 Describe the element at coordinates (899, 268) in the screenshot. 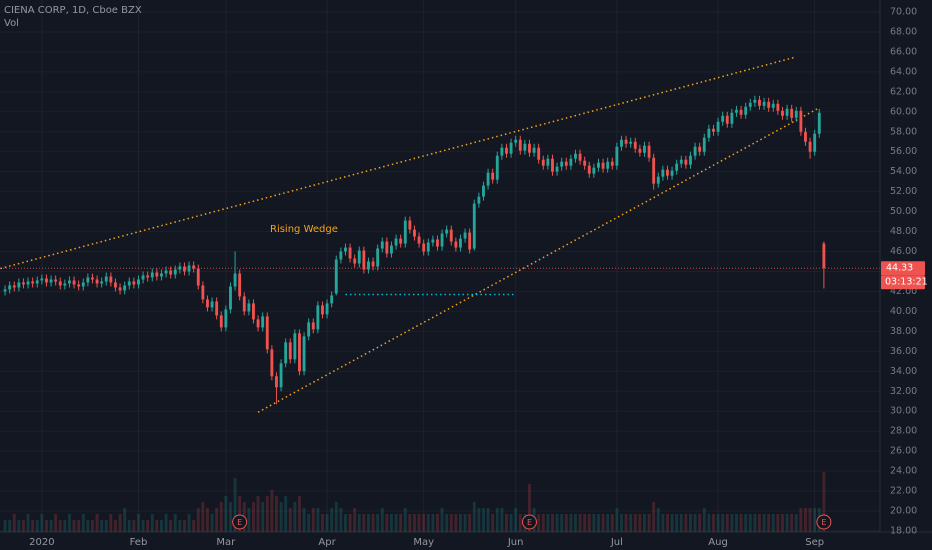

I see `last-price-label: 44.33` at that location.